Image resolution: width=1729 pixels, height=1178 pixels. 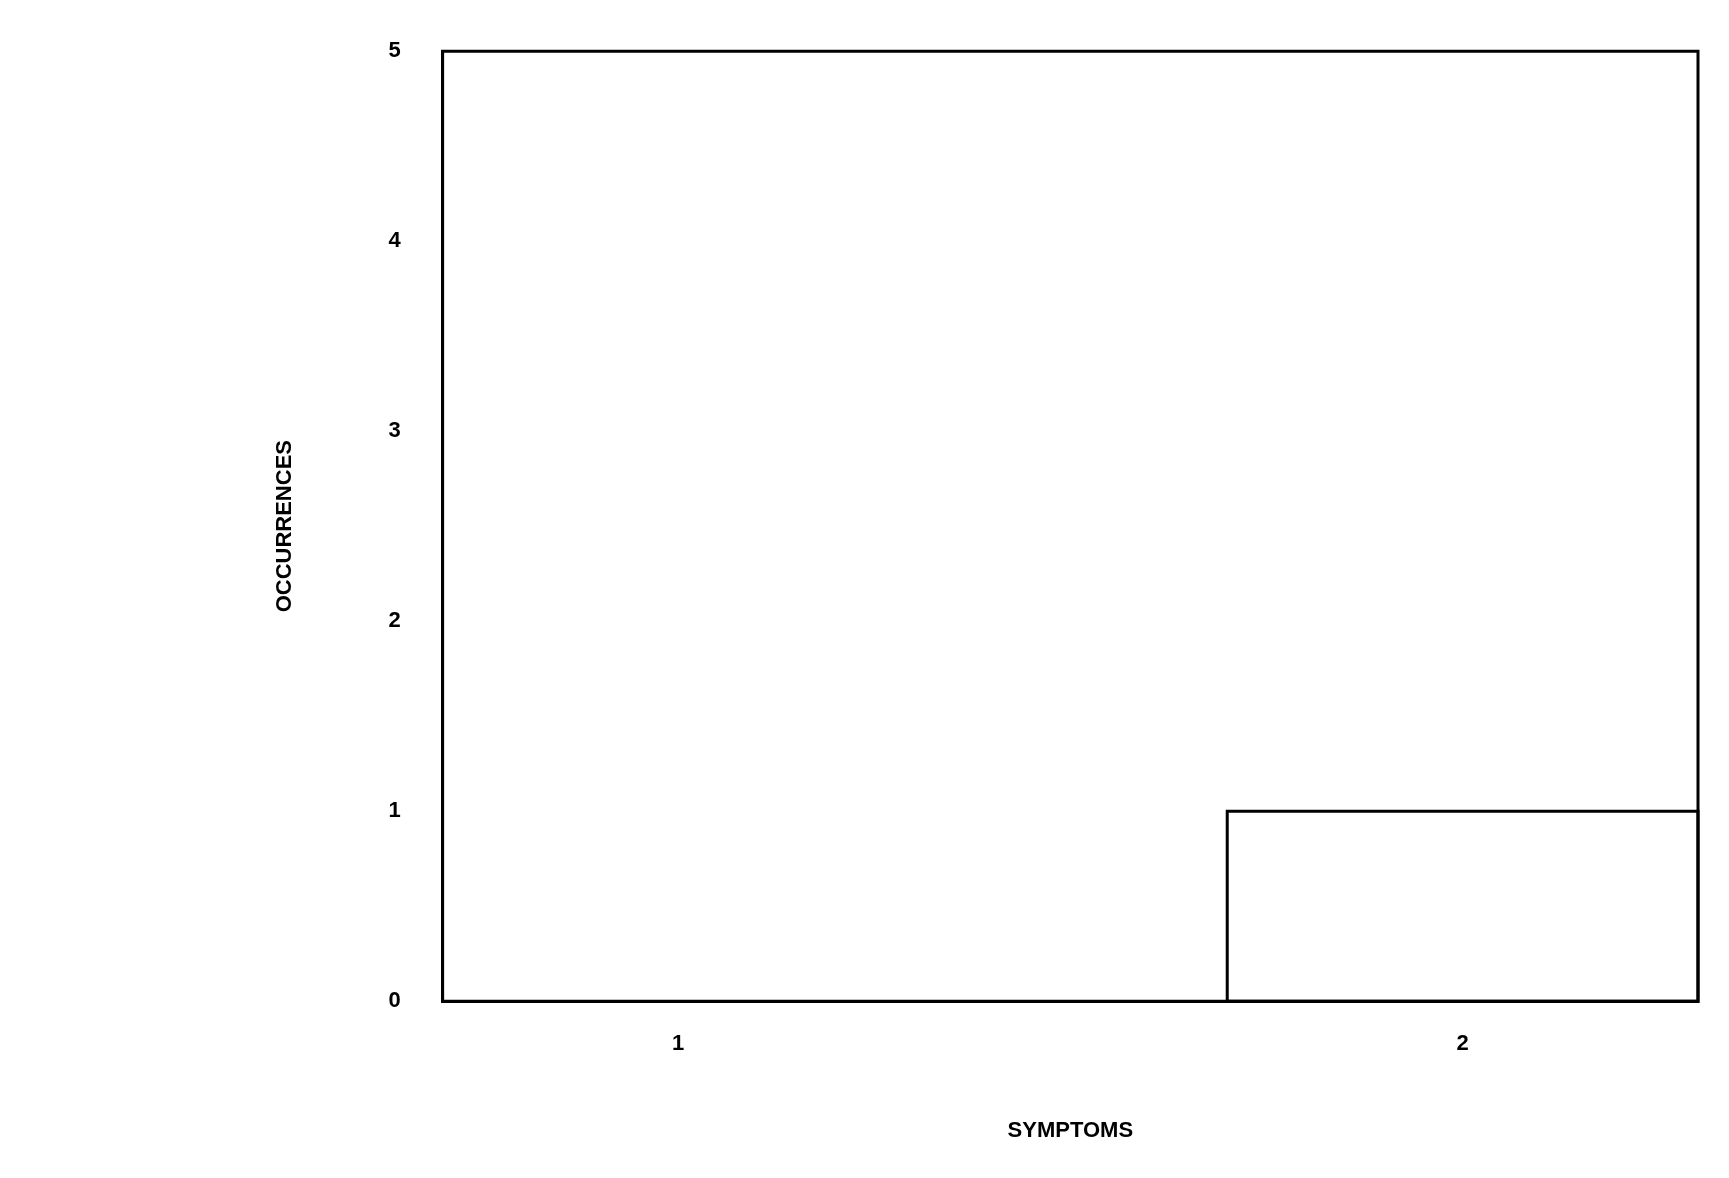 I want to click on y-tick-label: 2, so click(x=394, y=620).